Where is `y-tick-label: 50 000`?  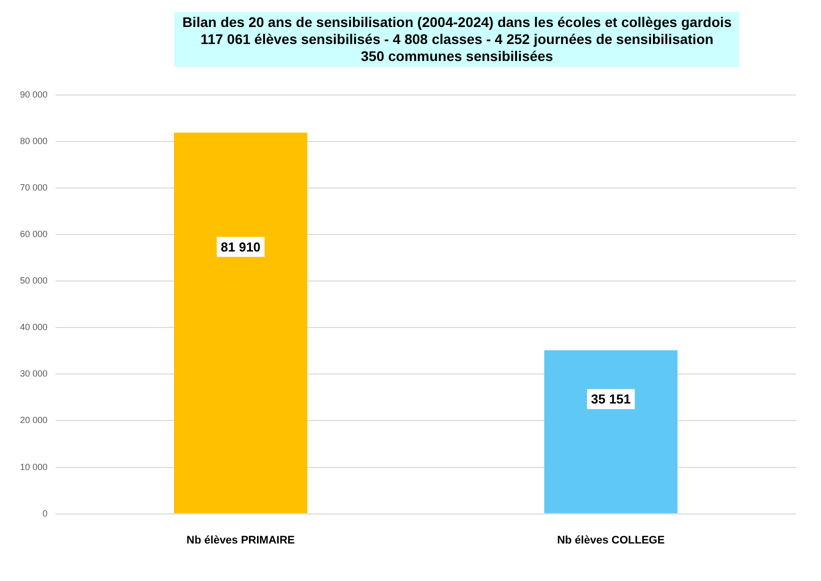
y-tick-label: 50 000 is located at coordinates (34, 281).